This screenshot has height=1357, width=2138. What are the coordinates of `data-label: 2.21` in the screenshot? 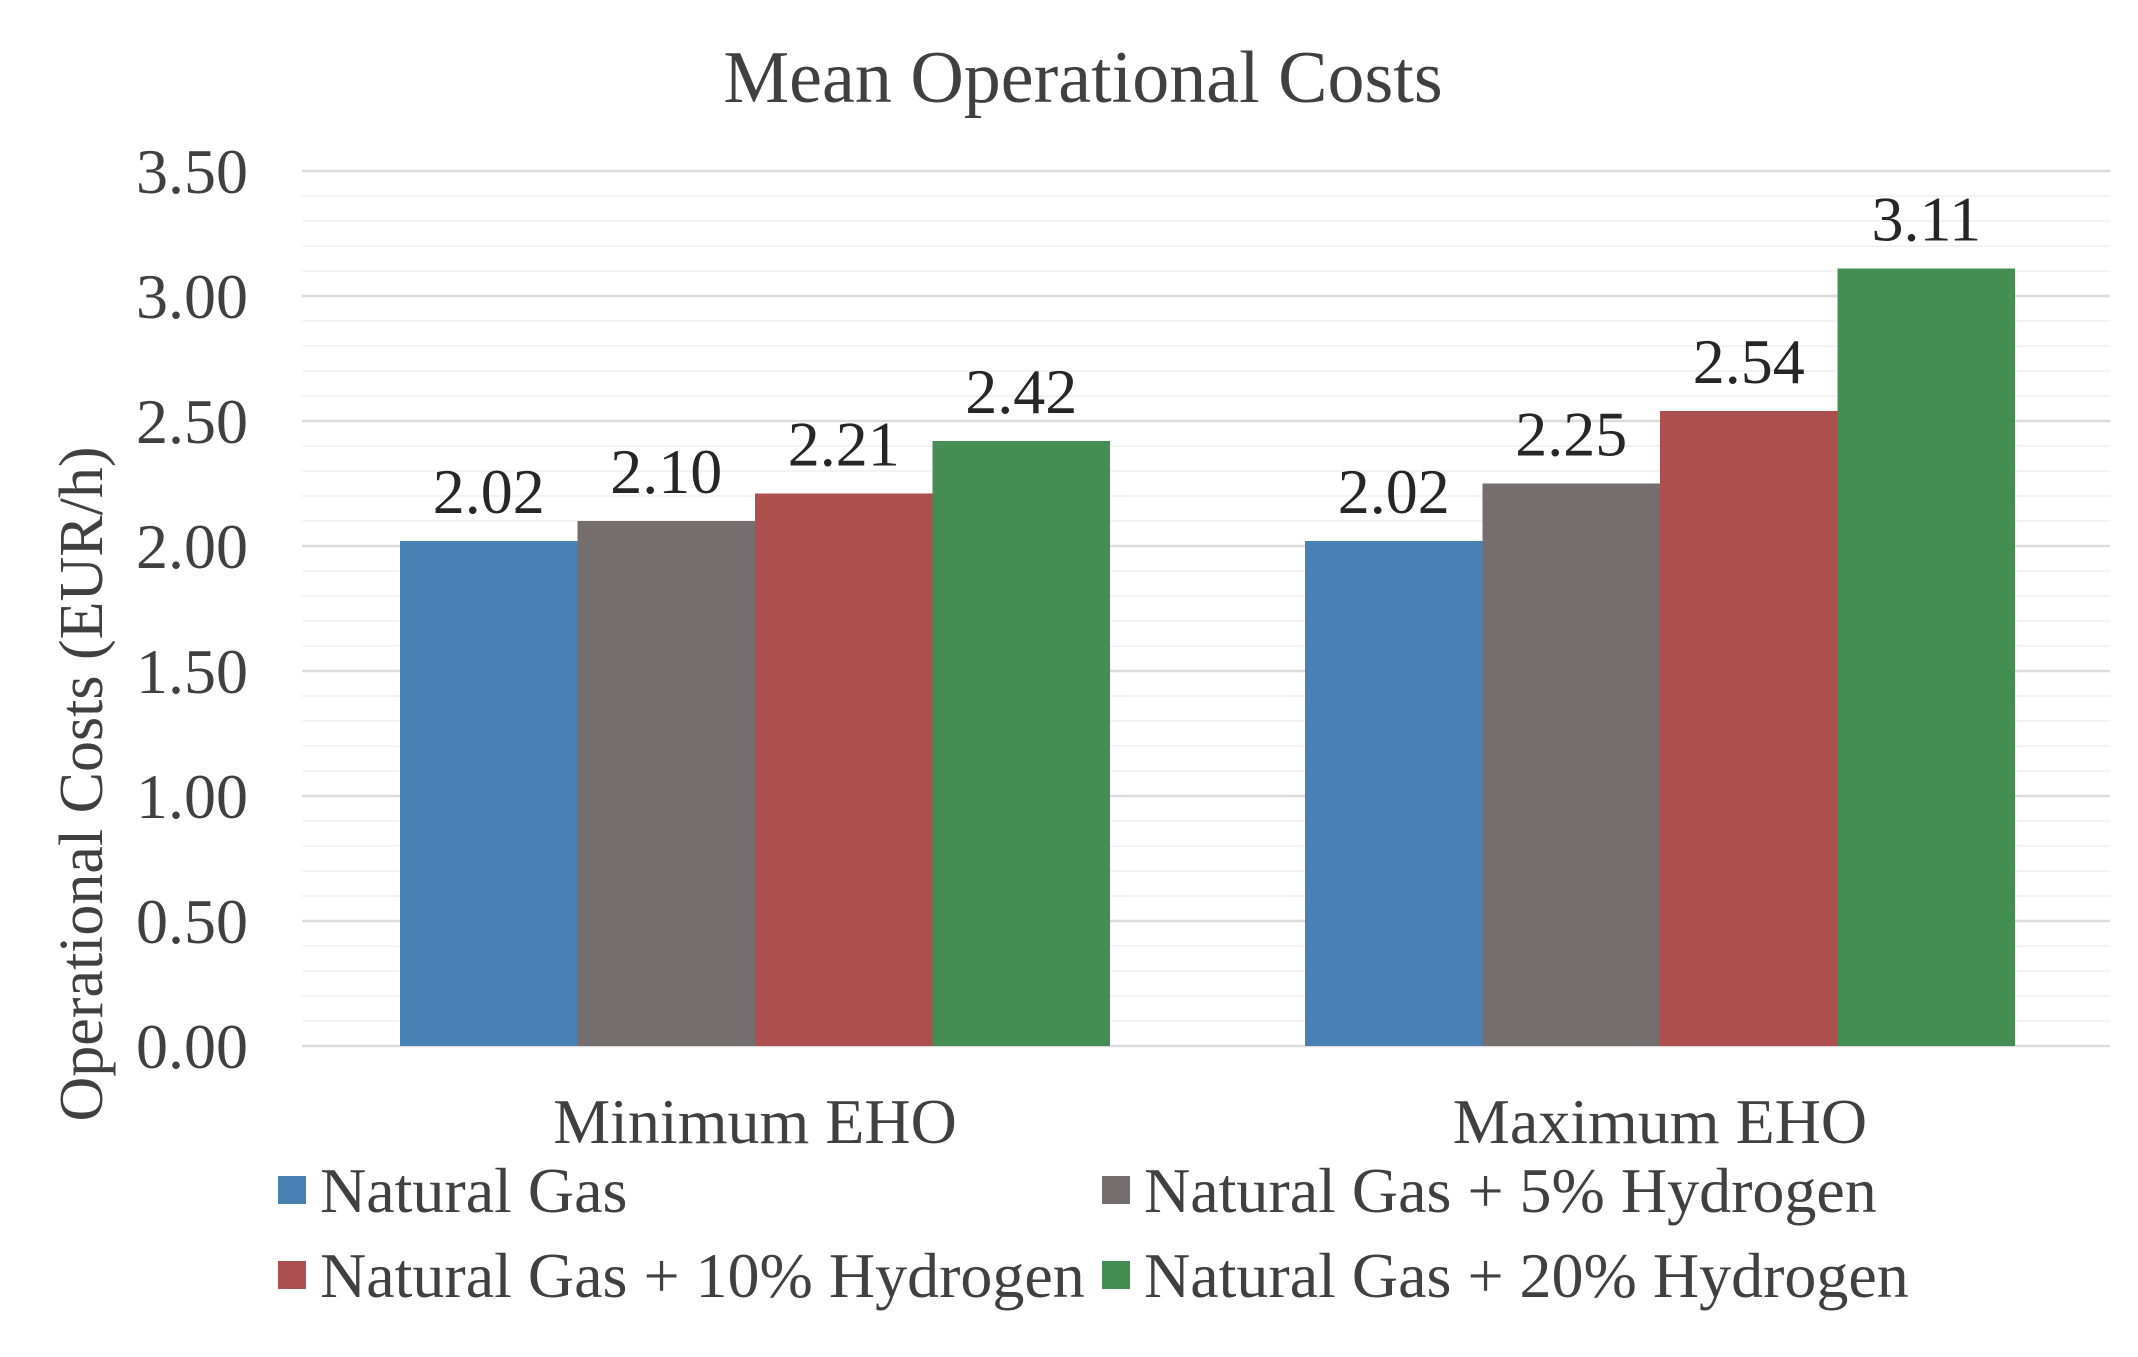 It's located at (844, 444).